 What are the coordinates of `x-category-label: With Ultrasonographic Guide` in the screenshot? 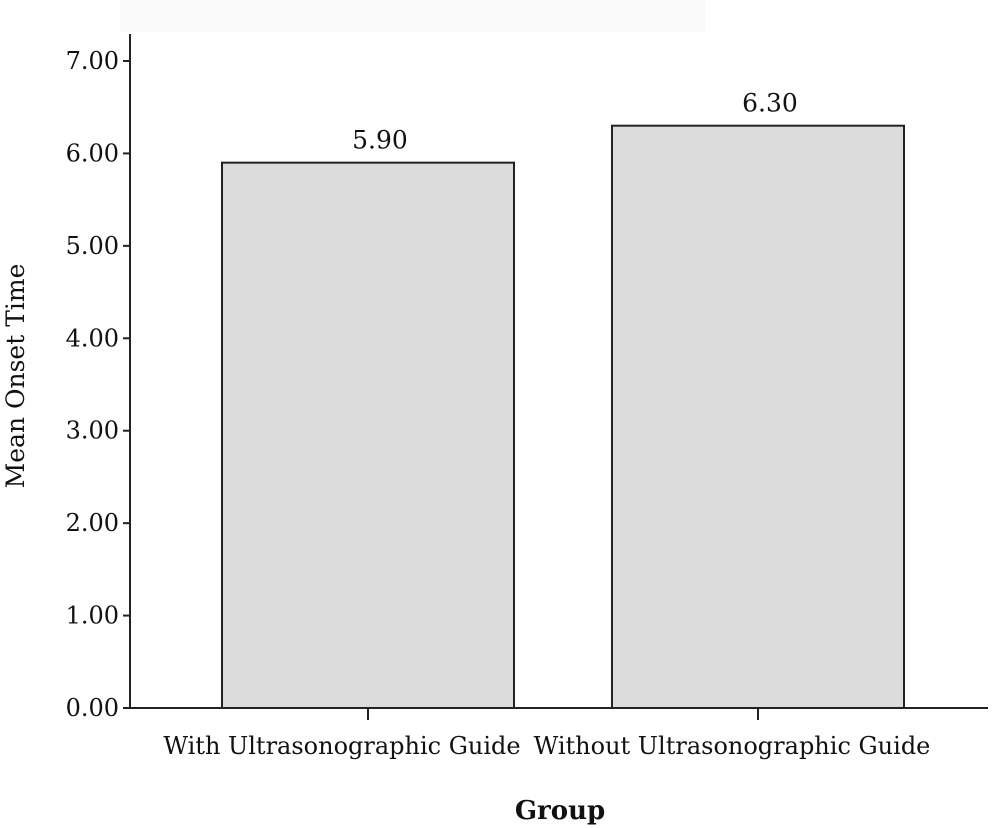 It's located at (341, 746).